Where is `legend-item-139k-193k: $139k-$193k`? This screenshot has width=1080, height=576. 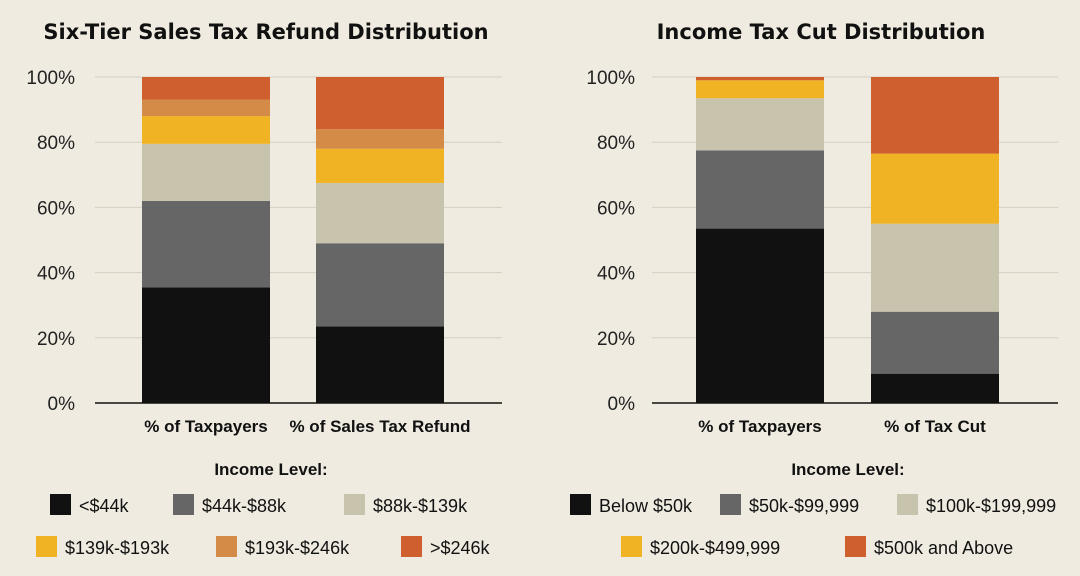 legend-item-139k-193k: $139k-$193k is located at coordinates (103, 547).